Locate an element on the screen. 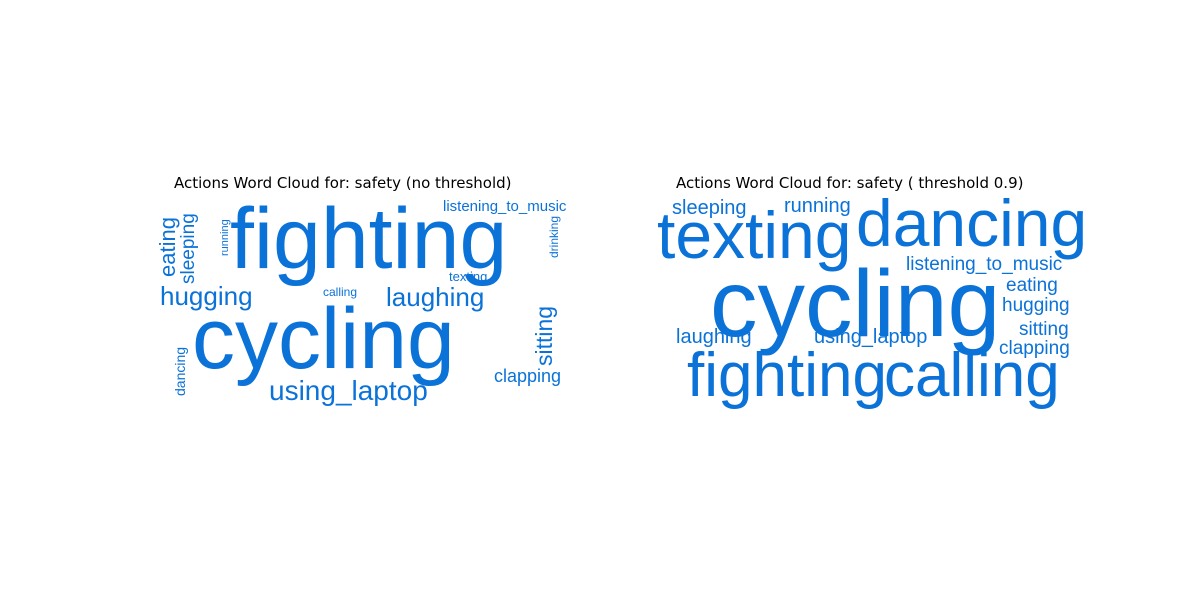  word-drinking: drinking is located at coordinates (554, 237).